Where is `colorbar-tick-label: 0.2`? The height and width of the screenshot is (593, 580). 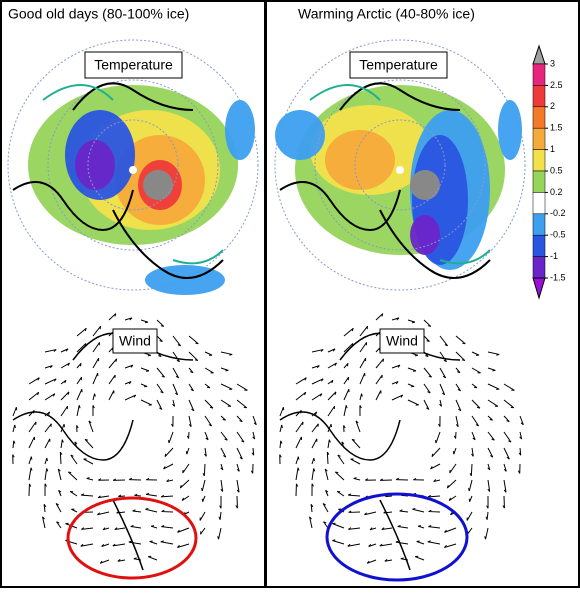
colorbar-tick-label: 0.2 is located at coordinates (556, 192).